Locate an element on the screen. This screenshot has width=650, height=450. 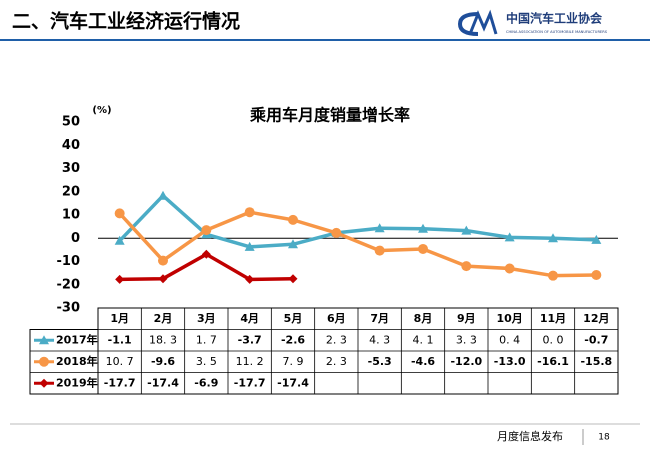
y-tick-label: 0 is located at coordinates (75, 238).